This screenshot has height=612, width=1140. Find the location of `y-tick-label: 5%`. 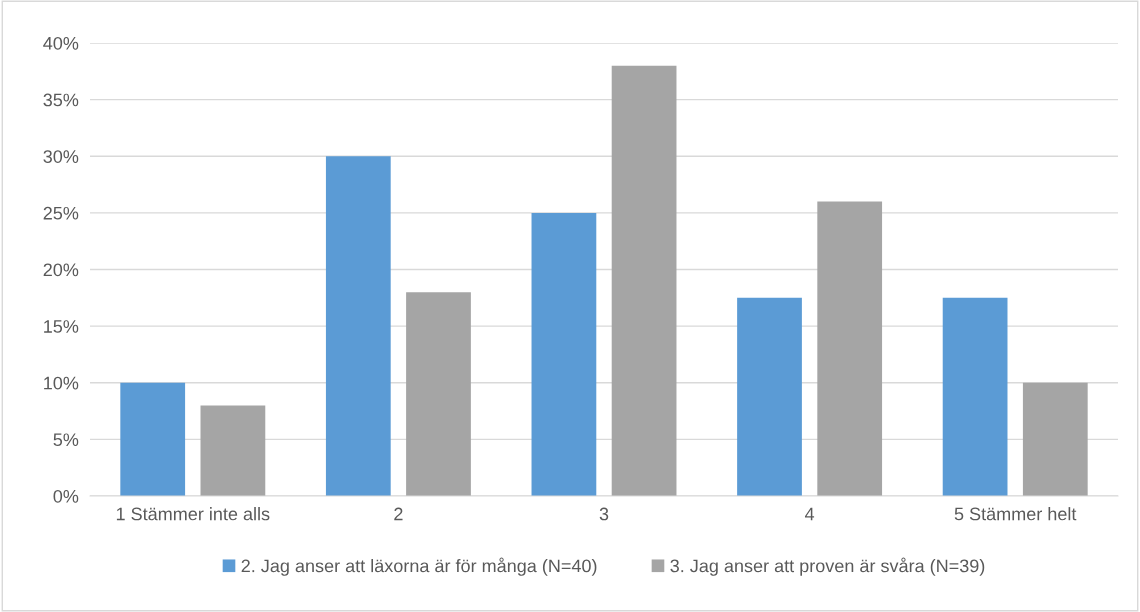

y-tick-label: 5% is located at coordinates (66, 440).